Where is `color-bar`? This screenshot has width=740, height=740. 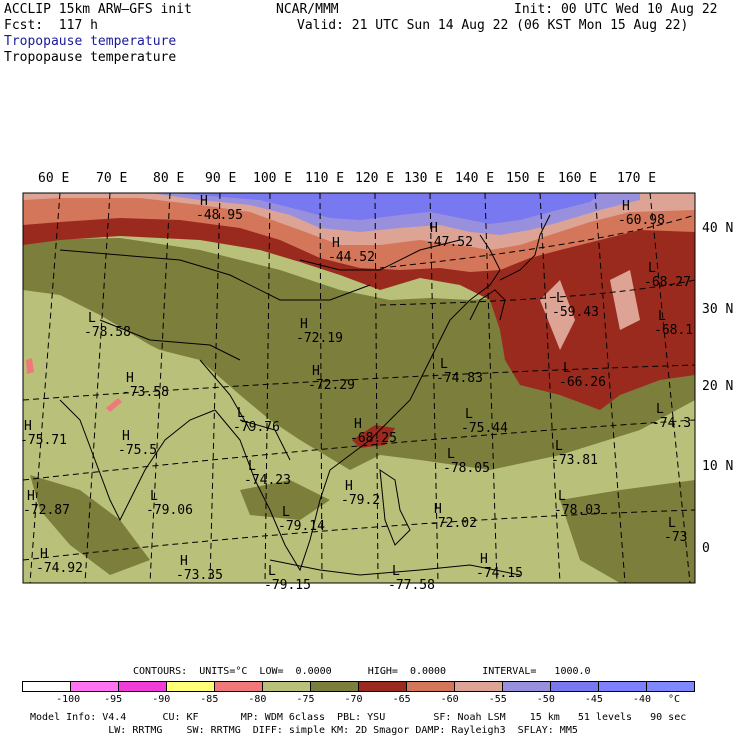
color-bar is located at coordinates (358, 686).